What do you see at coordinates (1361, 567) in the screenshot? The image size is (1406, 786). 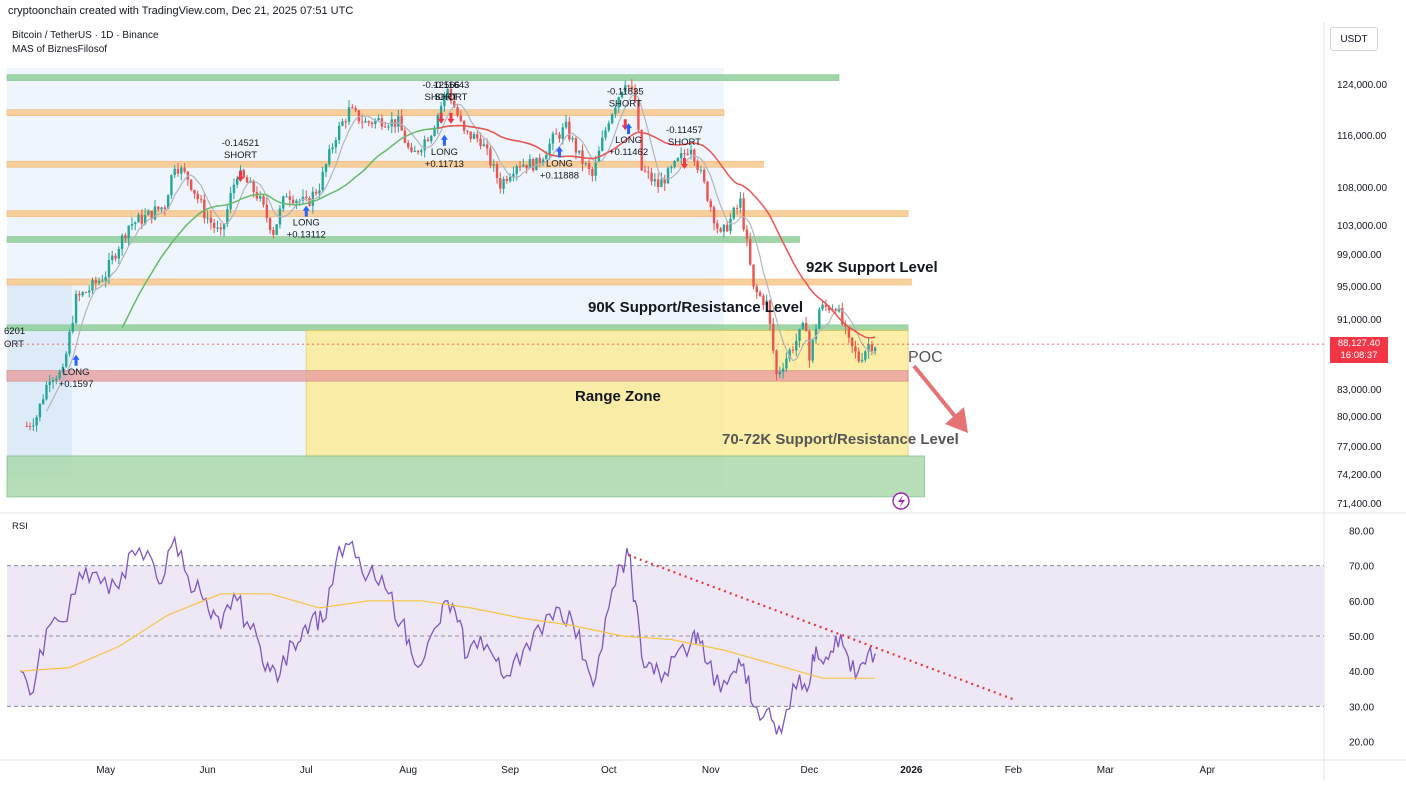 I see `rsi-tick-label: 70.00` at bounding box center [1361, 567].